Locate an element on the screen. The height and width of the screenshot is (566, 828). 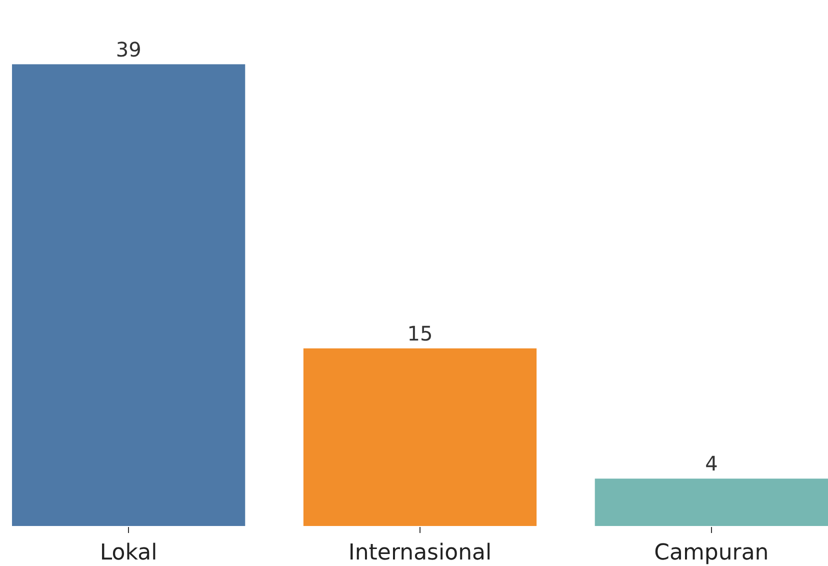
data-label: 15 is located at coordinates (420, 333).